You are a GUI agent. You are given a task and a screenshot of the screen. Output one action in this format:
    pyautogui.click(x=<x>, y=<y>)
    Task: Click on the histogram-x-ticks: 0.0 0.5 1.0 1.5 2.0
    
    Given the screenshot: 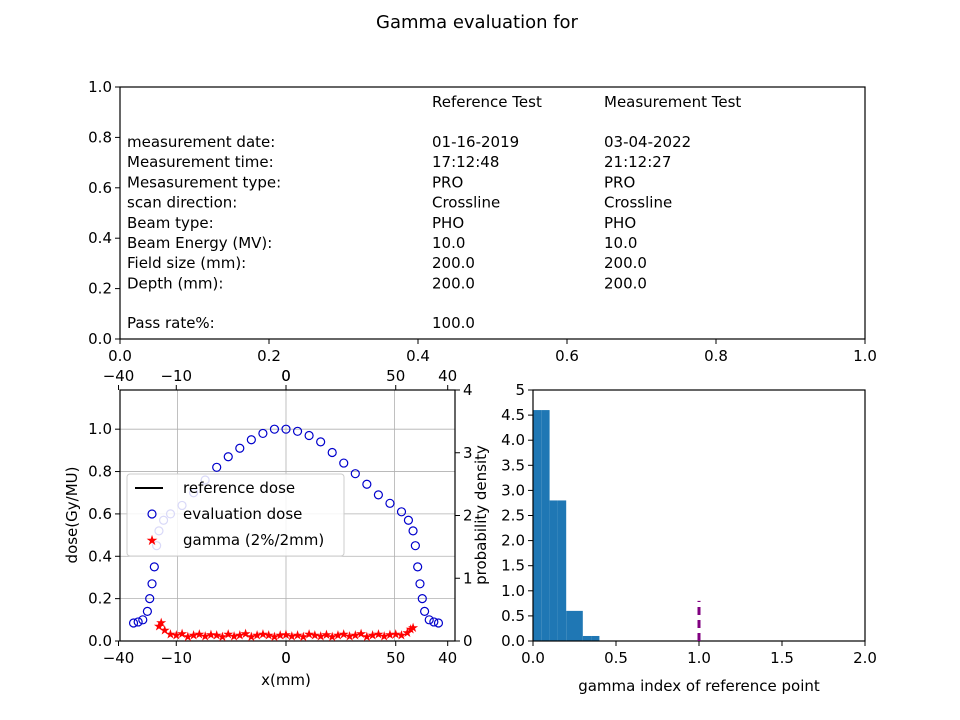 What is the action you would take?
    pyautogui.click(x=699, y=654)
    